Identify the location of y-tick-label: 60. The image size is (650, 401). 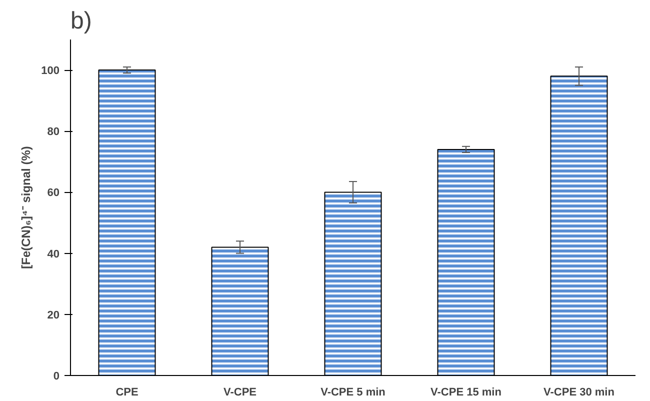
(53, 193).